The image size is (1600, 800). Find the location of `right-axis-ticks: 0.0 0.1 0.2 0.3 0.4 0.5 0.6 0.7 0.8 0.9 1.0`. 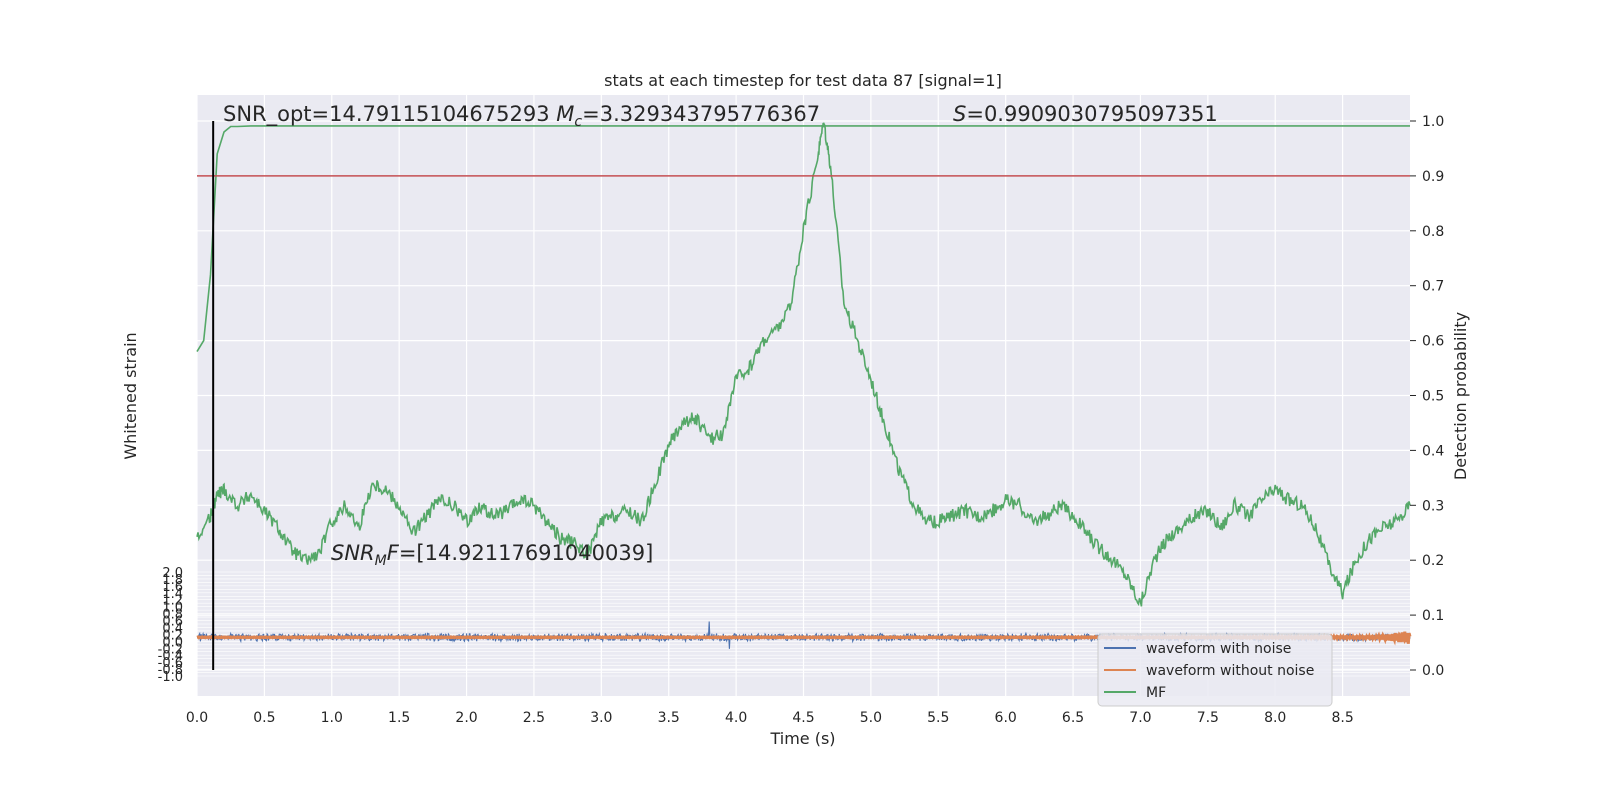

right-axis-ticks: 0.0 0.1 0.2 0.3 0.4 0.5 0.6 0.7 0.8 0.9 1.0 is located at coordinates (1427, 396).